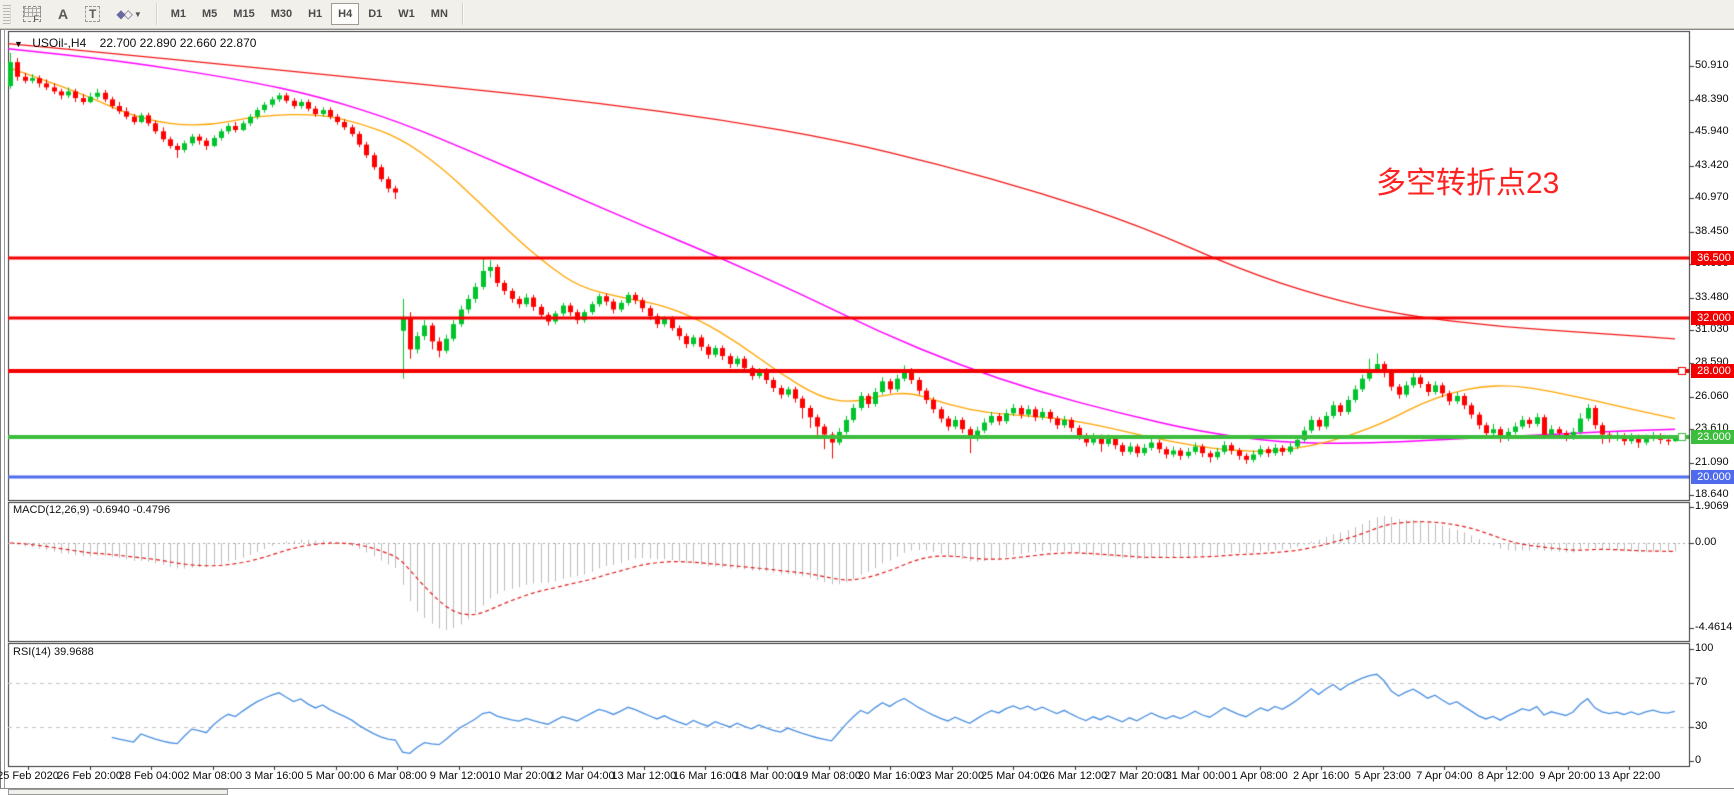 Image resolution: width=1734 pixels, height=795 pixels. What do you see at coordinates (1382, 776) in the screenshot?
I see `time-axis-label: 5 Apr 23:00` at bounding box center [1382, 776].